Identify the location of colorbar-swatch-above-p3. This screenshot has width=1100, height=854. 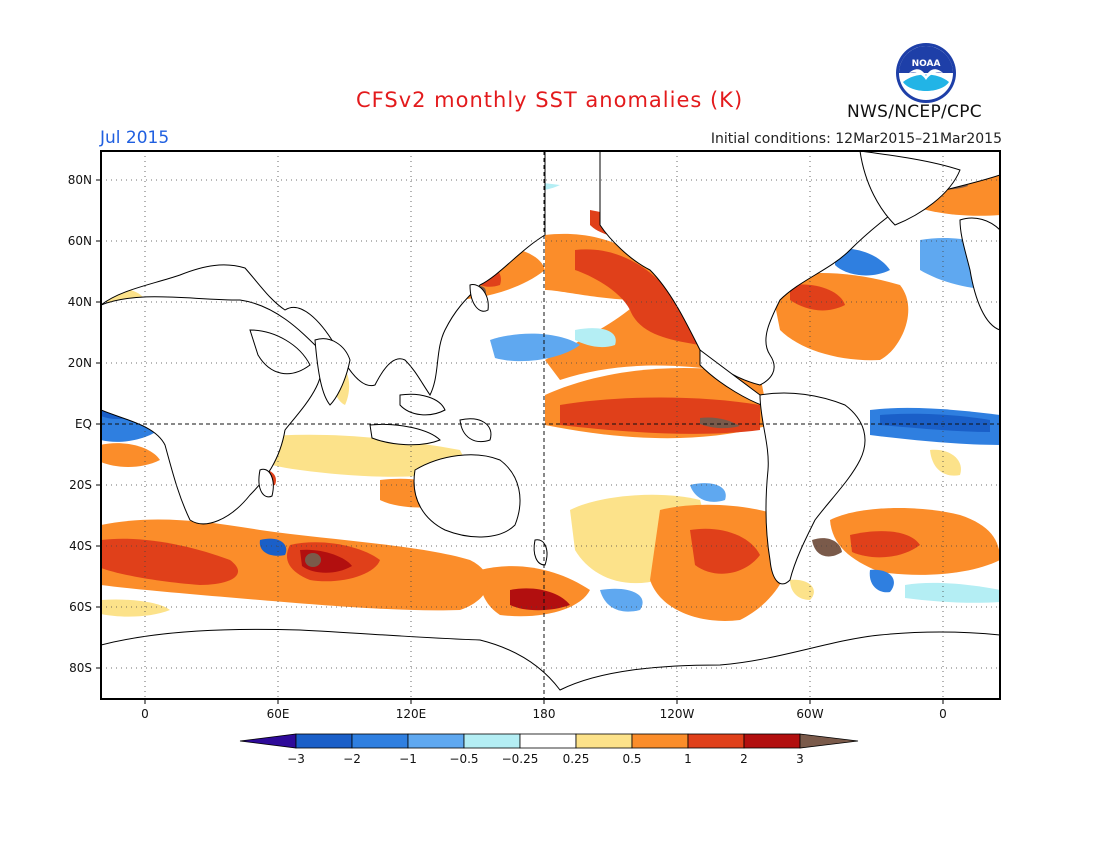
(829, 741).